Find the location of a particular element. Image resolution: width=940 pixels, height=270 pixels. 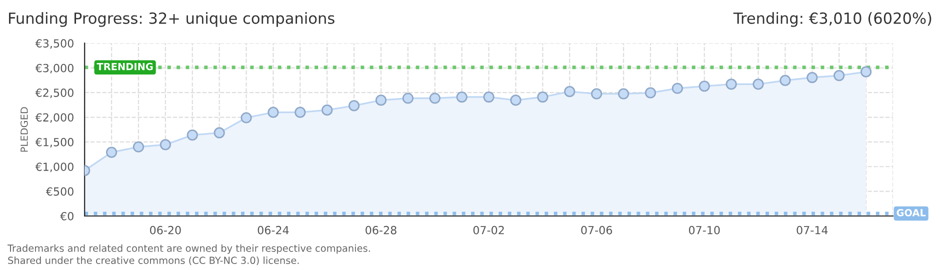

y-tick-label: €1,000 is located at coordinates (54, 167).